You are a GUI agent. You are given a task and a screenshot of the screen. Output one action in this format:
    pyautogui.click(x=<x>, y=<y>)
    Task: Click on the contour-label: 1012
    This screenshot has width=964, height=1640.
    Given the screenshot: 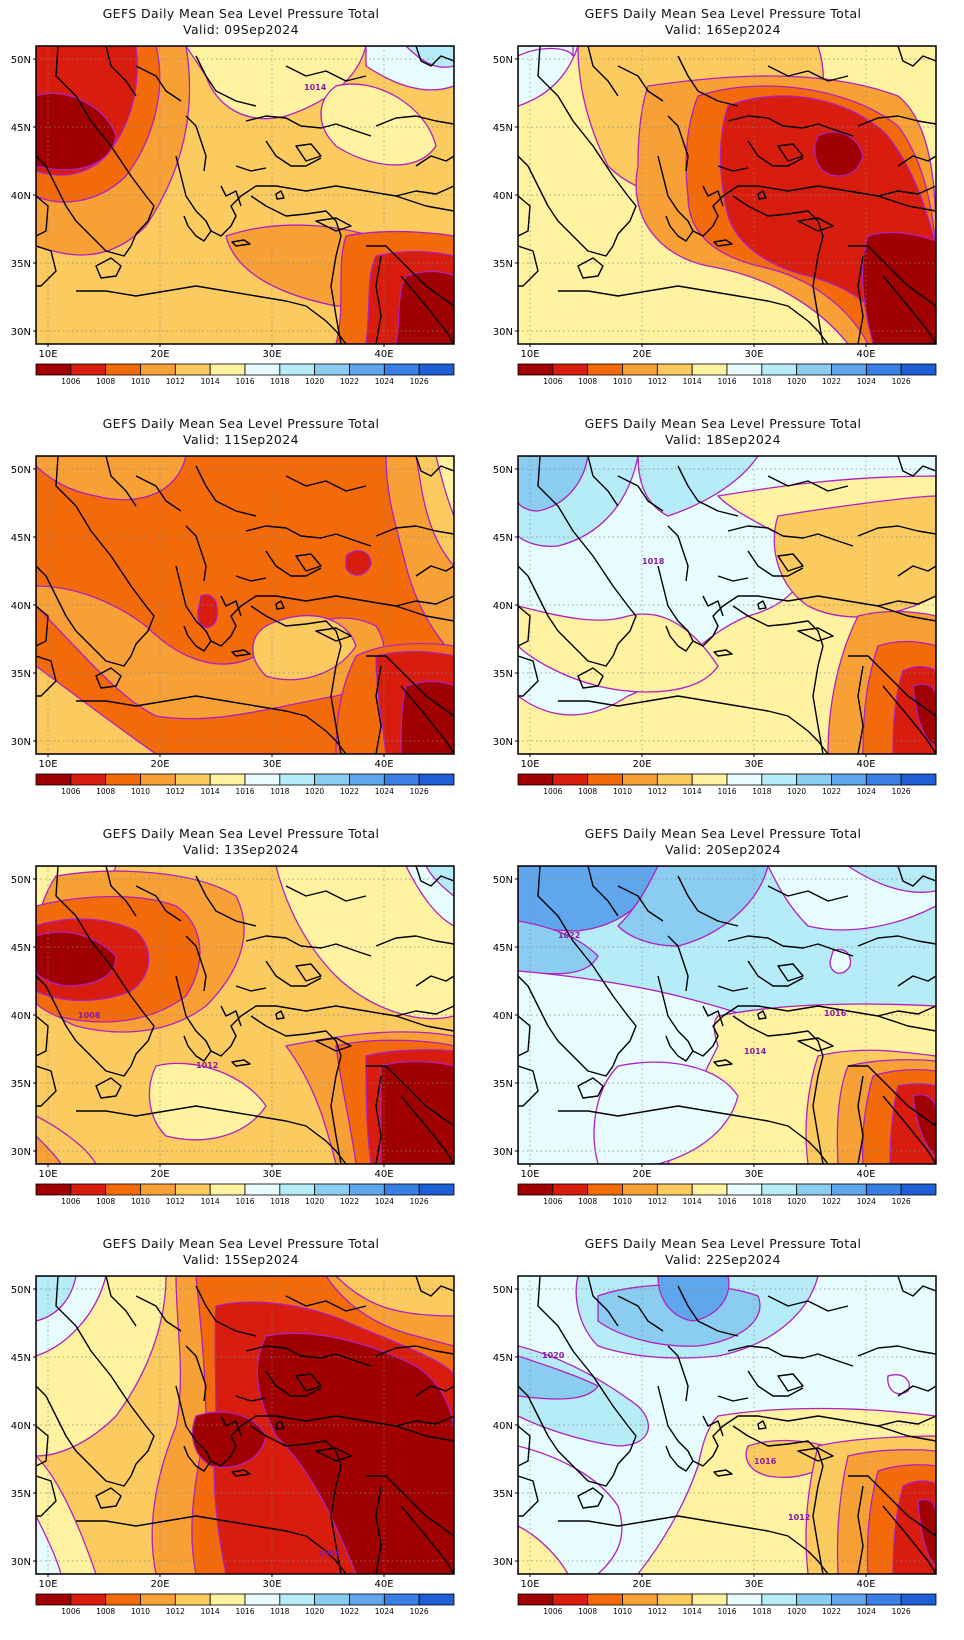 What is the action you would take?
    pyautogui.click(x=799, y=1517)
    